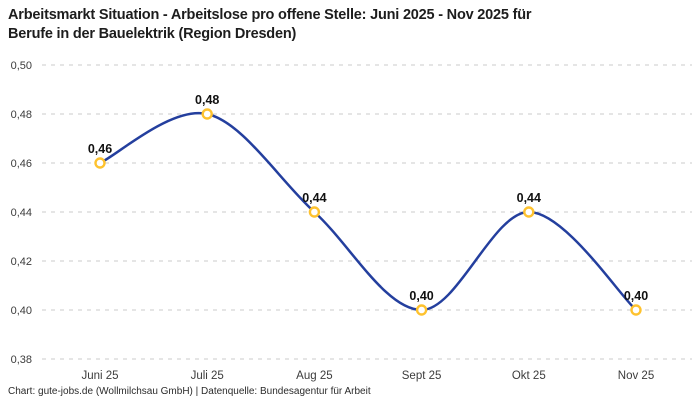 The width and height of the screenshot is (700, 400). Describe the element at coordinates (21, 213) in the screenshot. I see `y-axis-tick-label: 0,44` at that location.